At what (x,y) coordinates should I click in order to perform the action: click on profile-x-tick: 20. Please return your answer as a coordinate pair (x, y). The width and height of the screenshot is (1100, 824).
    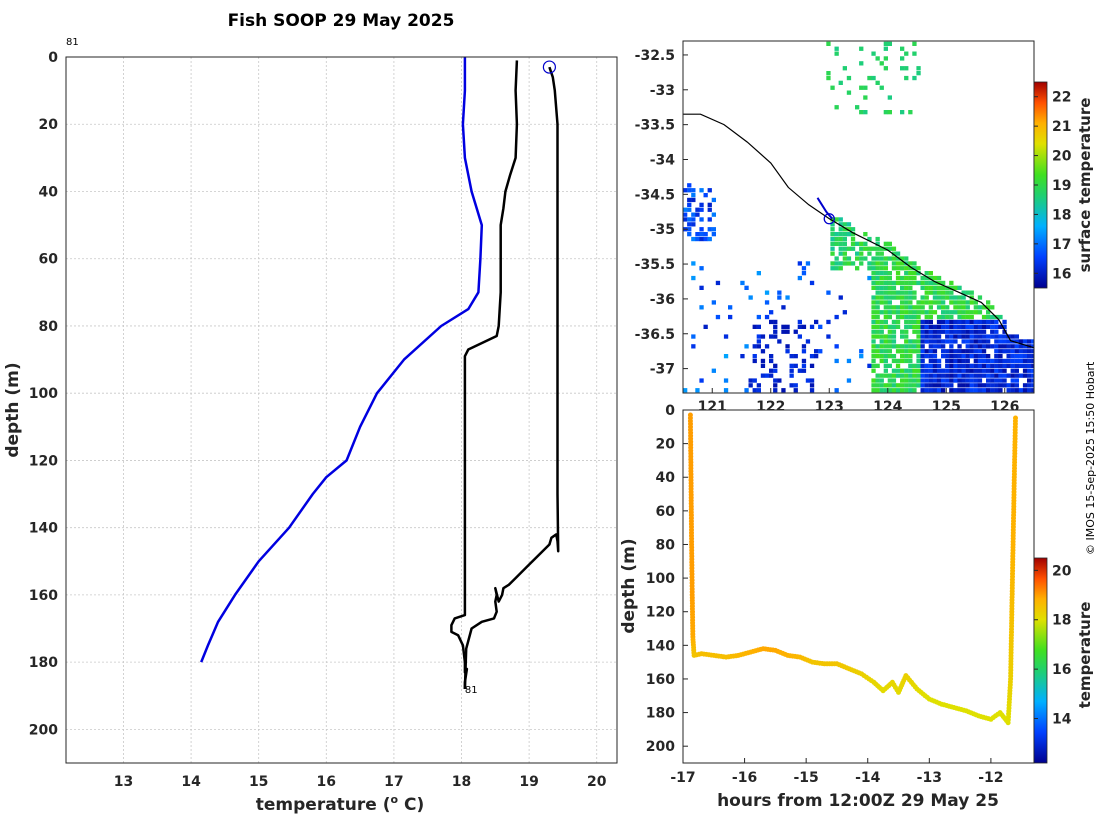
    Looking at the image, I should click on (597, 782).